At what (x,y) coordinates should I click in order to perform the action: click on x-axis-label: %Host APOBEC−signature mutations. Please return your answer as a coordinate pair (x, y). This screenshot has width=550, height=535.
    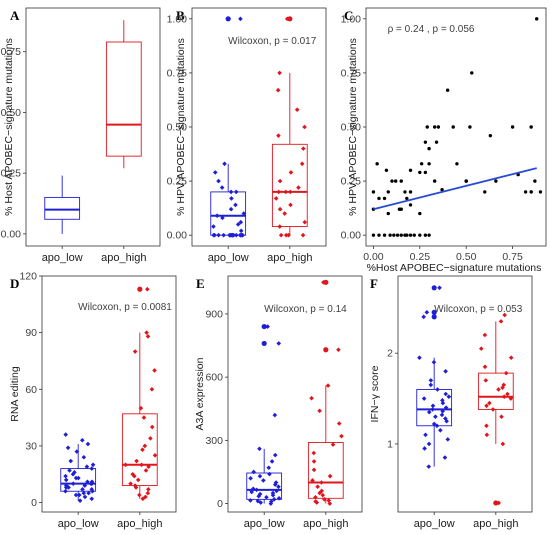
    Looking at the image, I should click on (454, 268).